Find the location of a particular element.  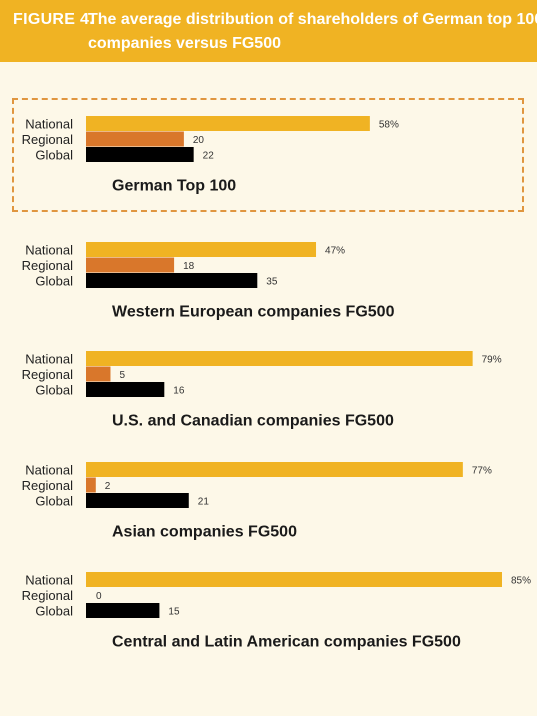

value-label: 35 is located at coordinates (272, 282).